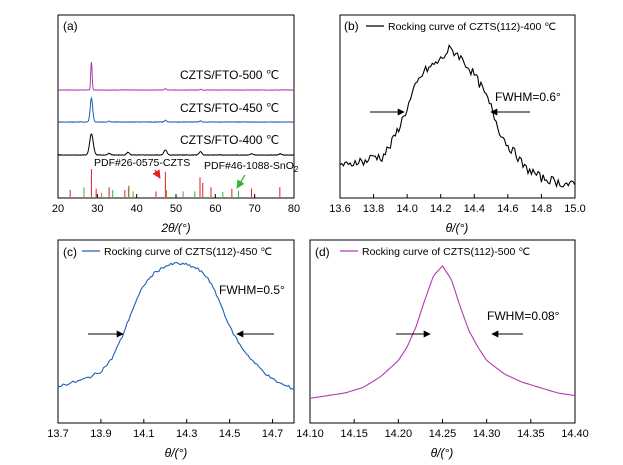 The width and height of the screenshot is (623, 465). What do you see at coordinates (354, 434) in the screenshot?
I see `panel-d-tick-label: 14.15` at bounding box center [354, 434].